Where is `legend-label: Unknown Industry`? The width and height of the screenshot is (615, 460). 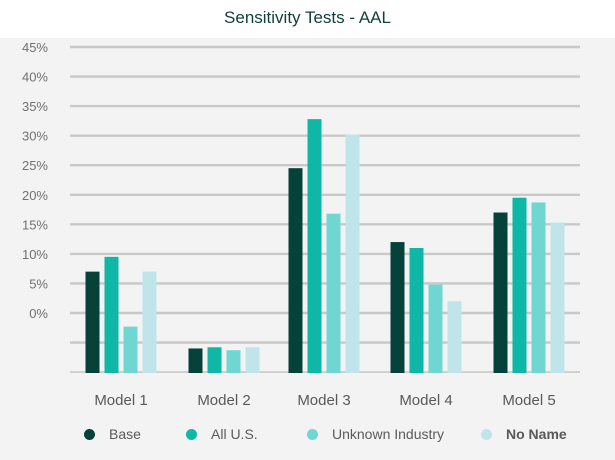 legend-label: Unknown Industry is located at coordinates (388, 434).